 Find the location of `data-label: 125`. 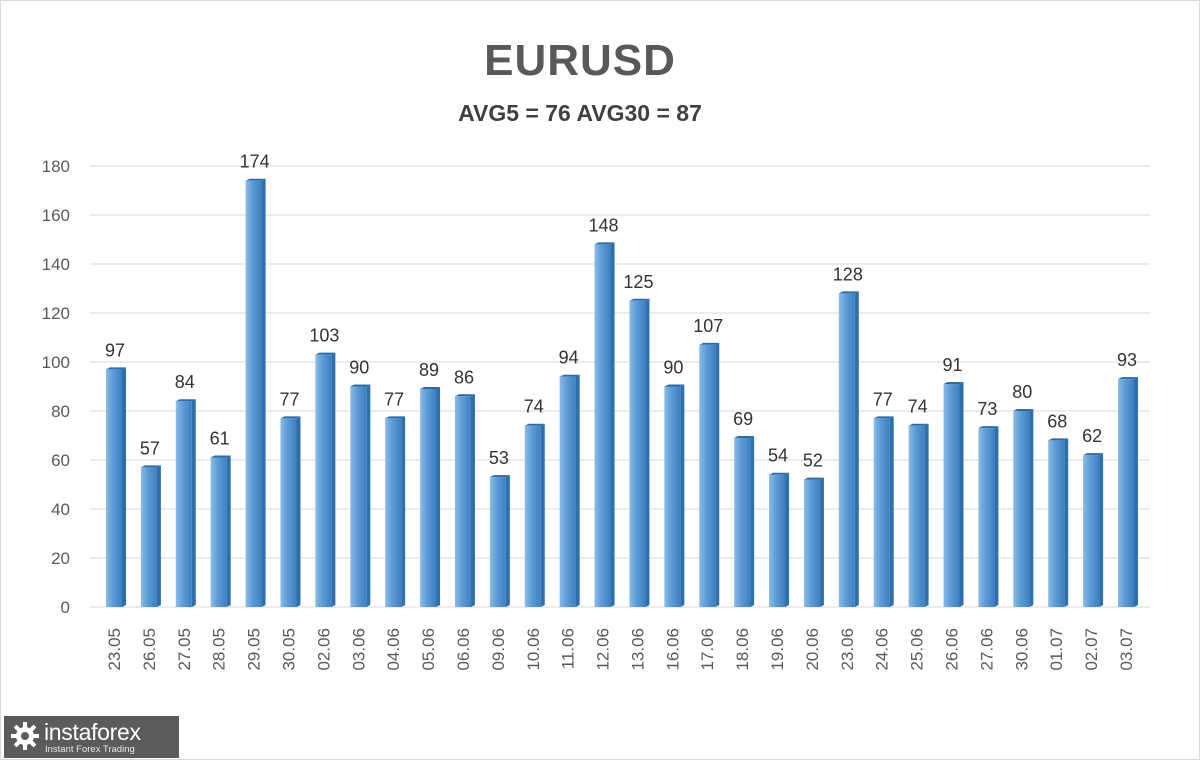

data-label: 125 is located at coordinates (638, 282).